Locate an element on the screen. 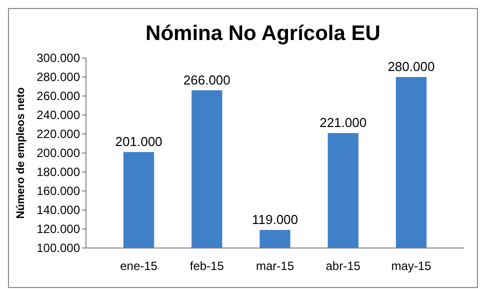 This screenshot has width=483, height=289. x-tick-label: feb-15 is located at coordinates (207, 266).